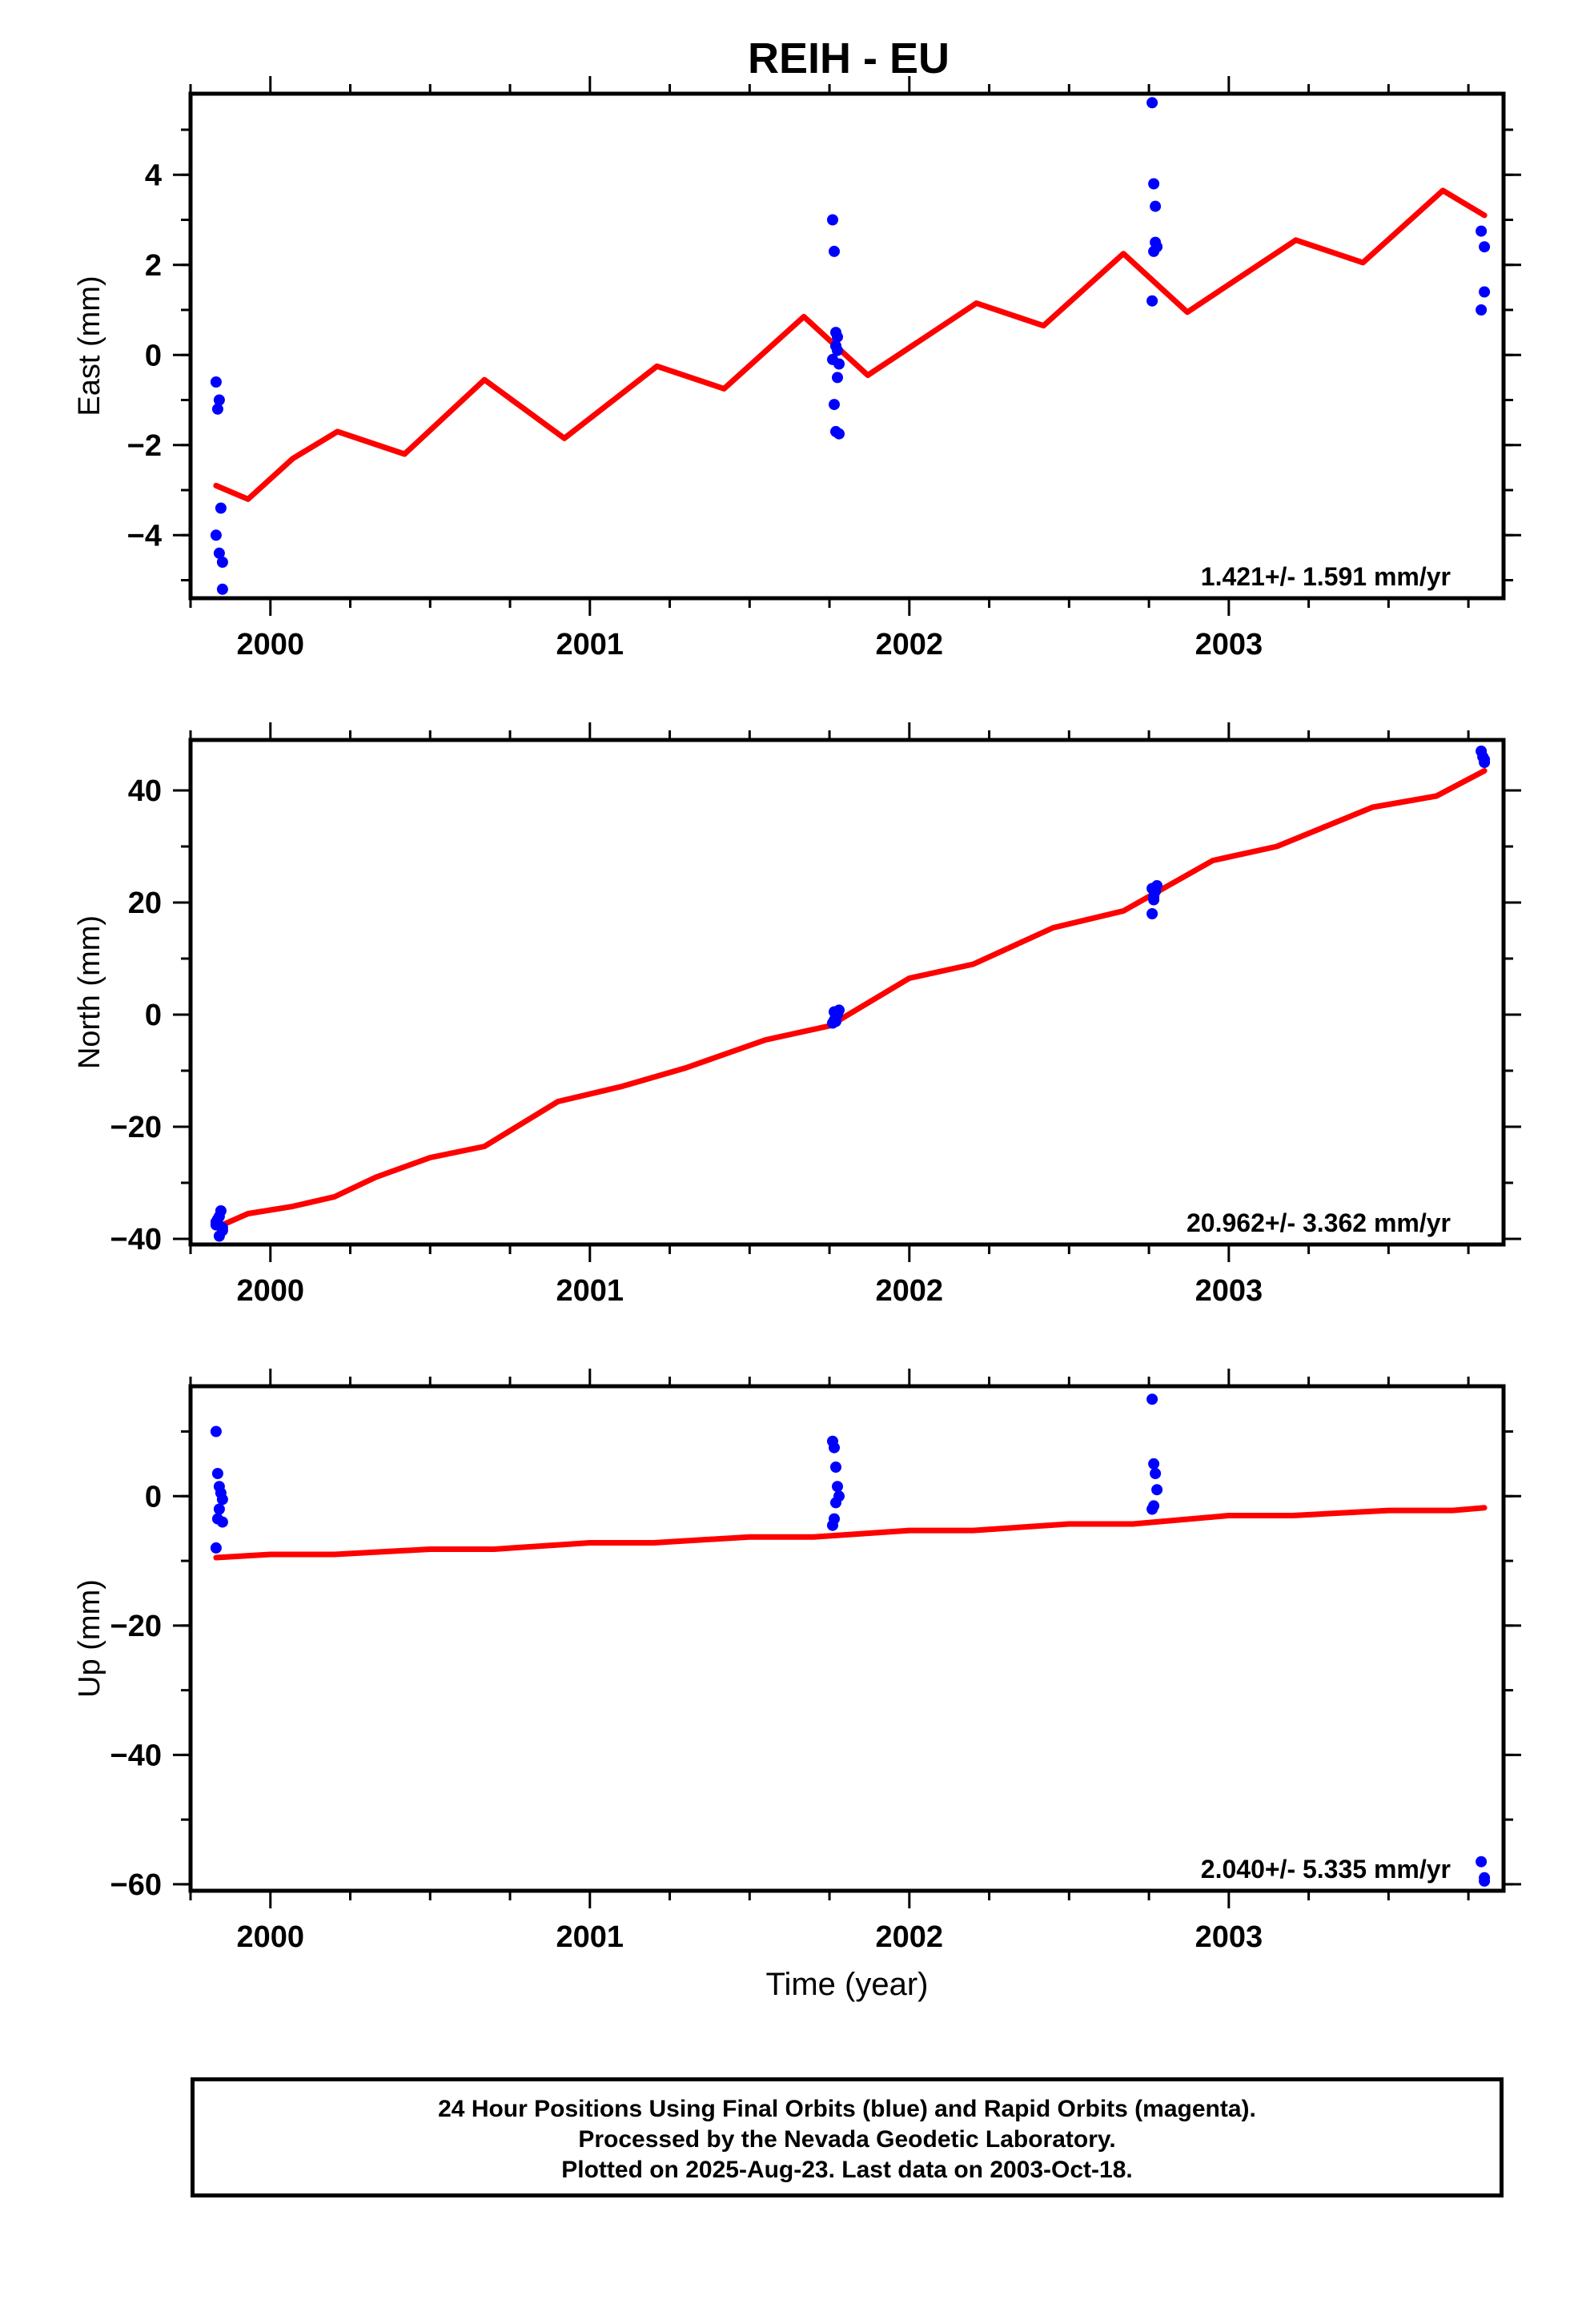  Describe the element at coordinates (847, 1984) in the screenshot. I see `x-axis-label: Time (year)` at that location.